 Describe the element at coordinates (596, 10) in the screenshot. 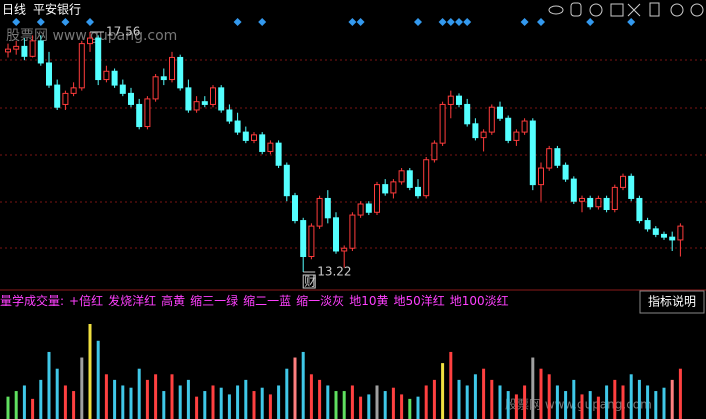

I see `play-icon` at that location.